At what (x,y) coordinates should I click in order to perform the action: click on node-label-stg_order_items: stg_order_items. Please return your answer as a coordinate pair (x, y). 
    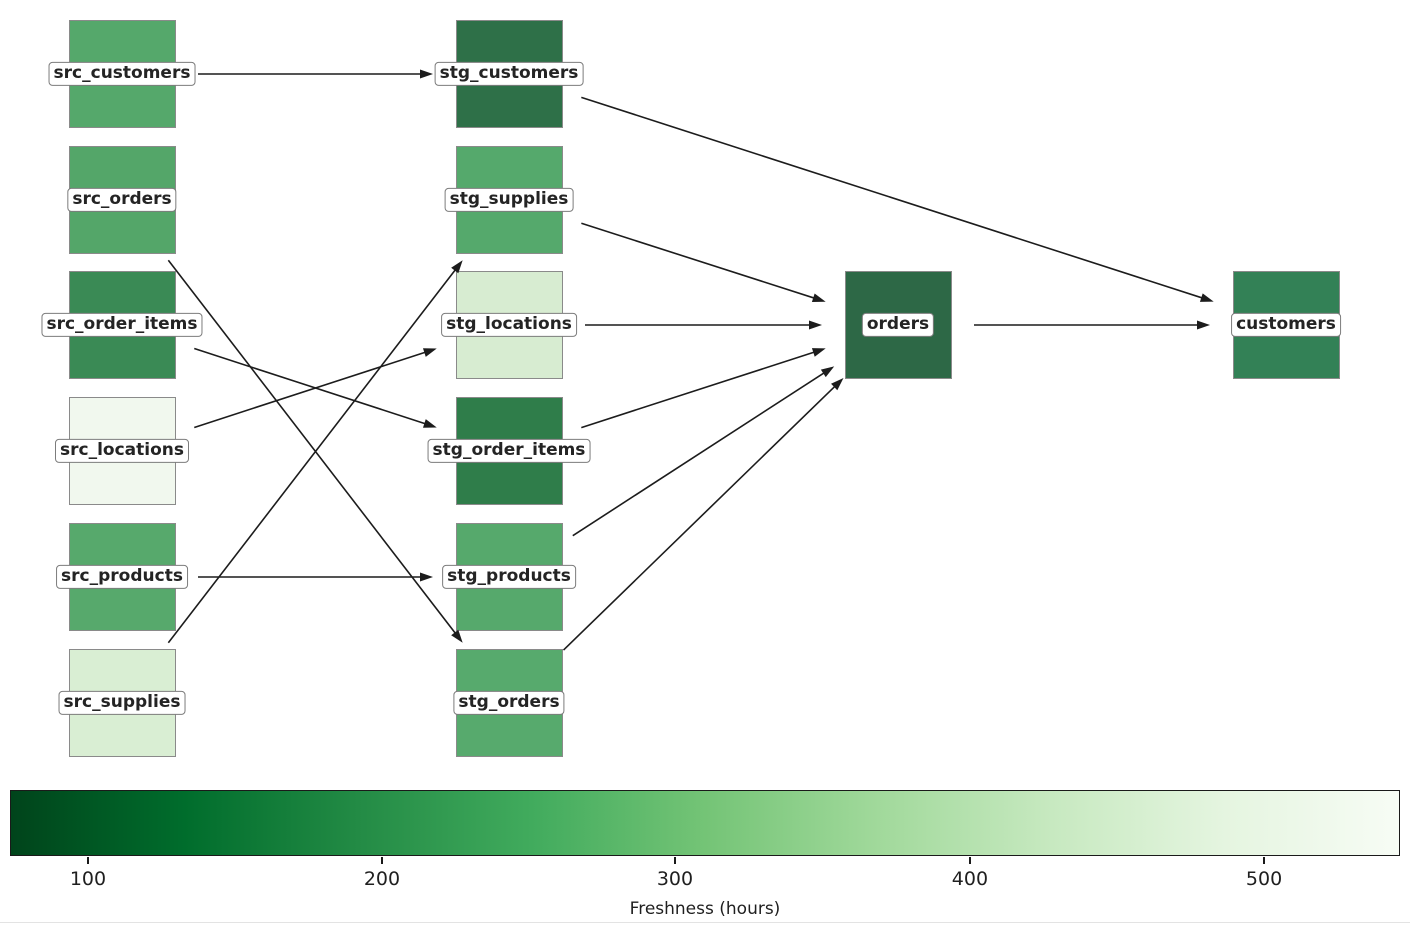
    Looking at the image, I should click on (509, 451).